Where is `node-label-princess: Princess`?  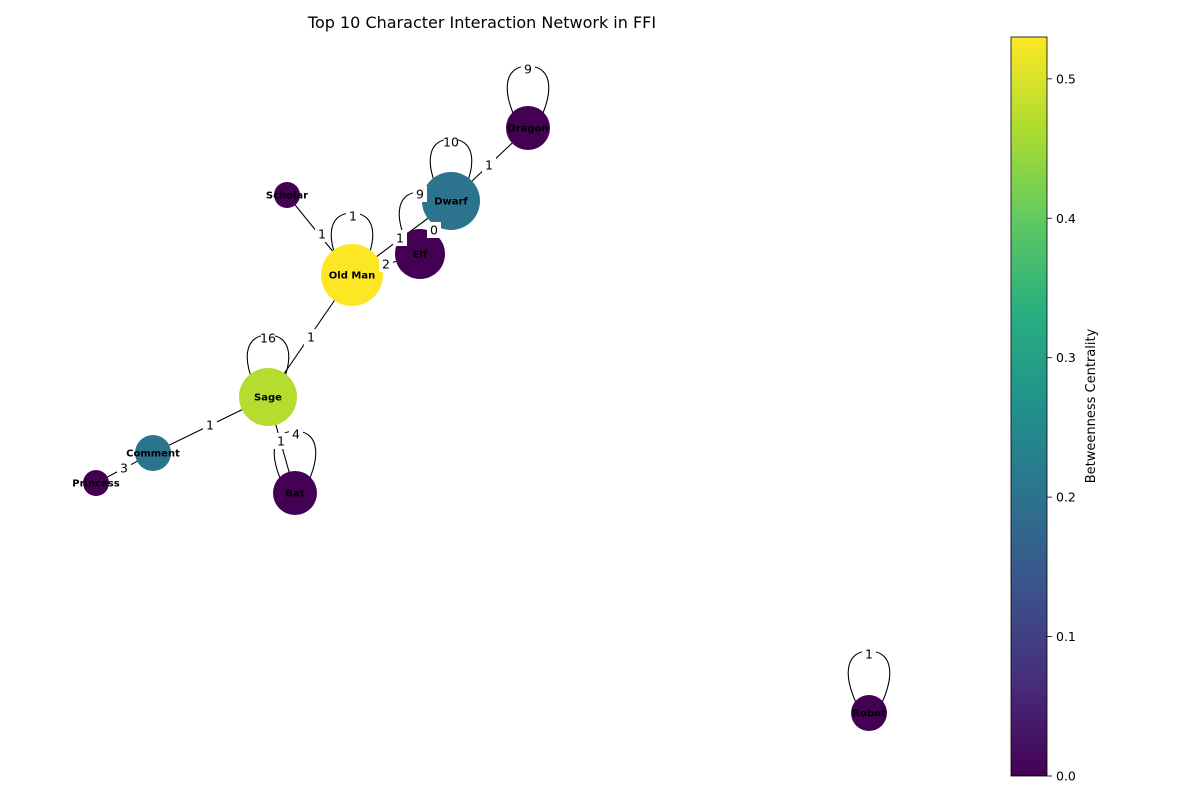 node-label-princess: Princess is located at coordinates (95, 484).